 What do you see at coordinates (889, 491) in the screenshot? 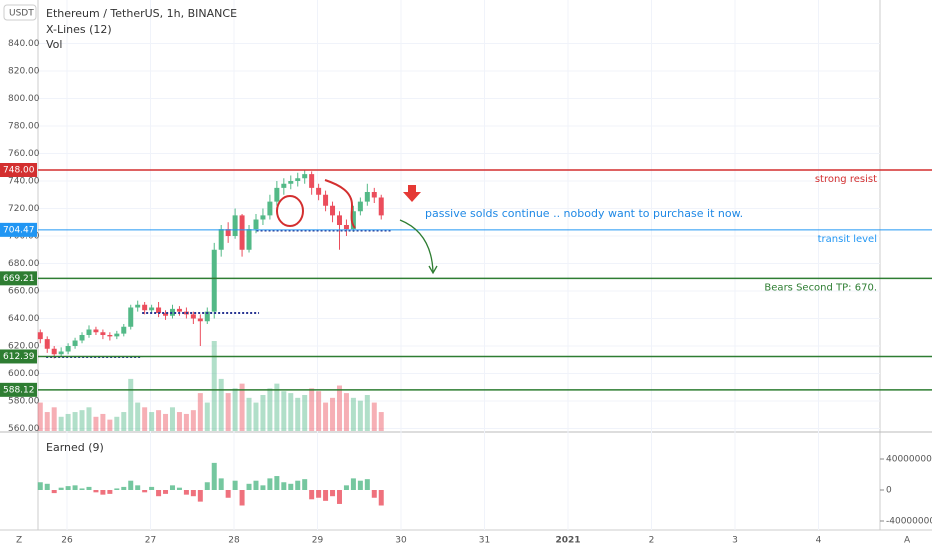
I see `osc-tick-label: 0` at bounding box center [889, 491].